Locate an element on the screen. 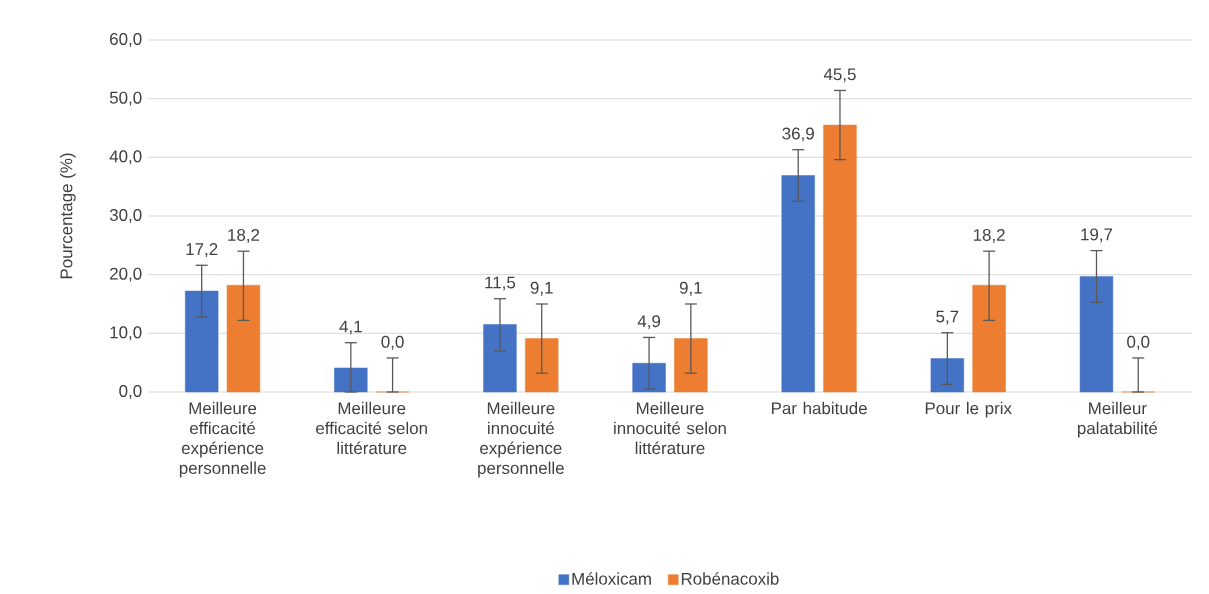  x-tick-label: Meilleure efficacité expérience personnelle is located at coordinates (222, 439).